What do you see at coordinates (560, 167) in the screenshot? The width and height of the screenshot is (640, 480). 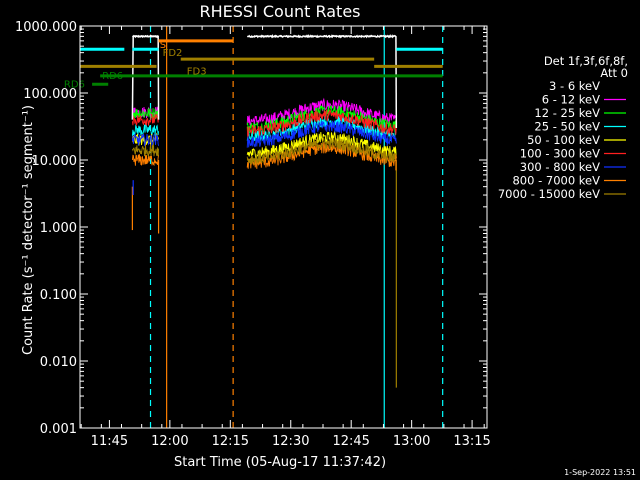 I see `legend-label-6: 300 - 800 keV` at bounding box center [560, 167].